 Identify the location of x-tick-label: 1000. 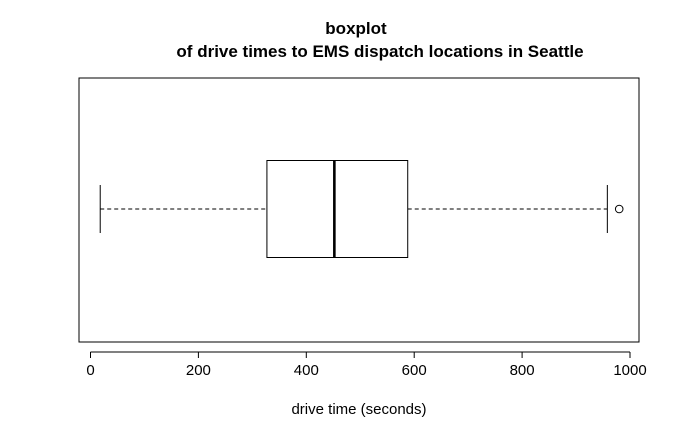
(629, 370).